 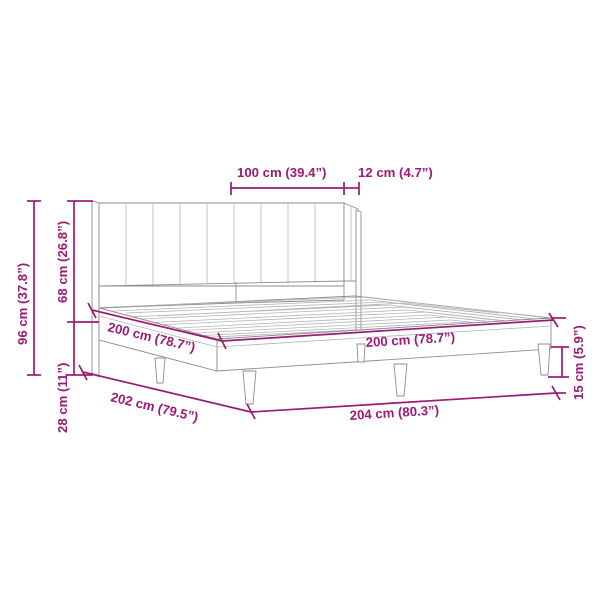 I want to click on dimension-label-202cm: 202 cm (79.5”), so click(x=154, y=406).